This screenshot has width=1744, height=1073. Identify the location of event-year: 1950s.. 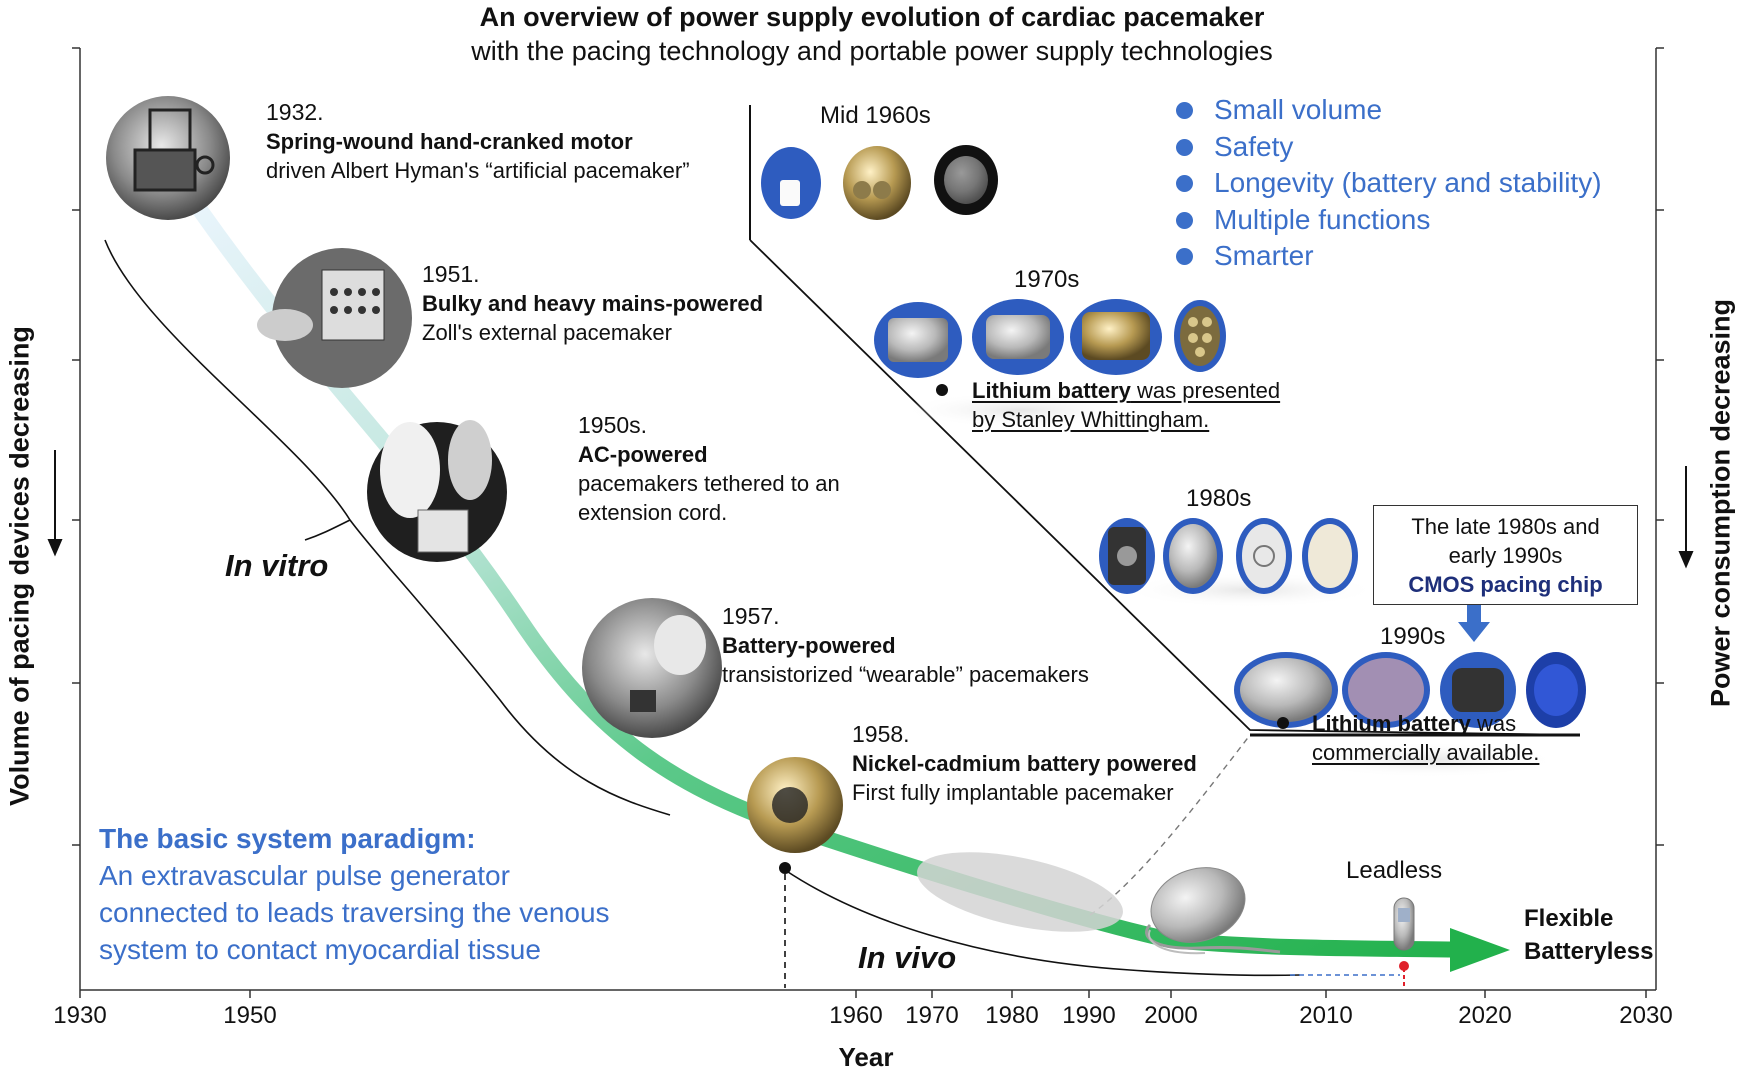
(613, 425).